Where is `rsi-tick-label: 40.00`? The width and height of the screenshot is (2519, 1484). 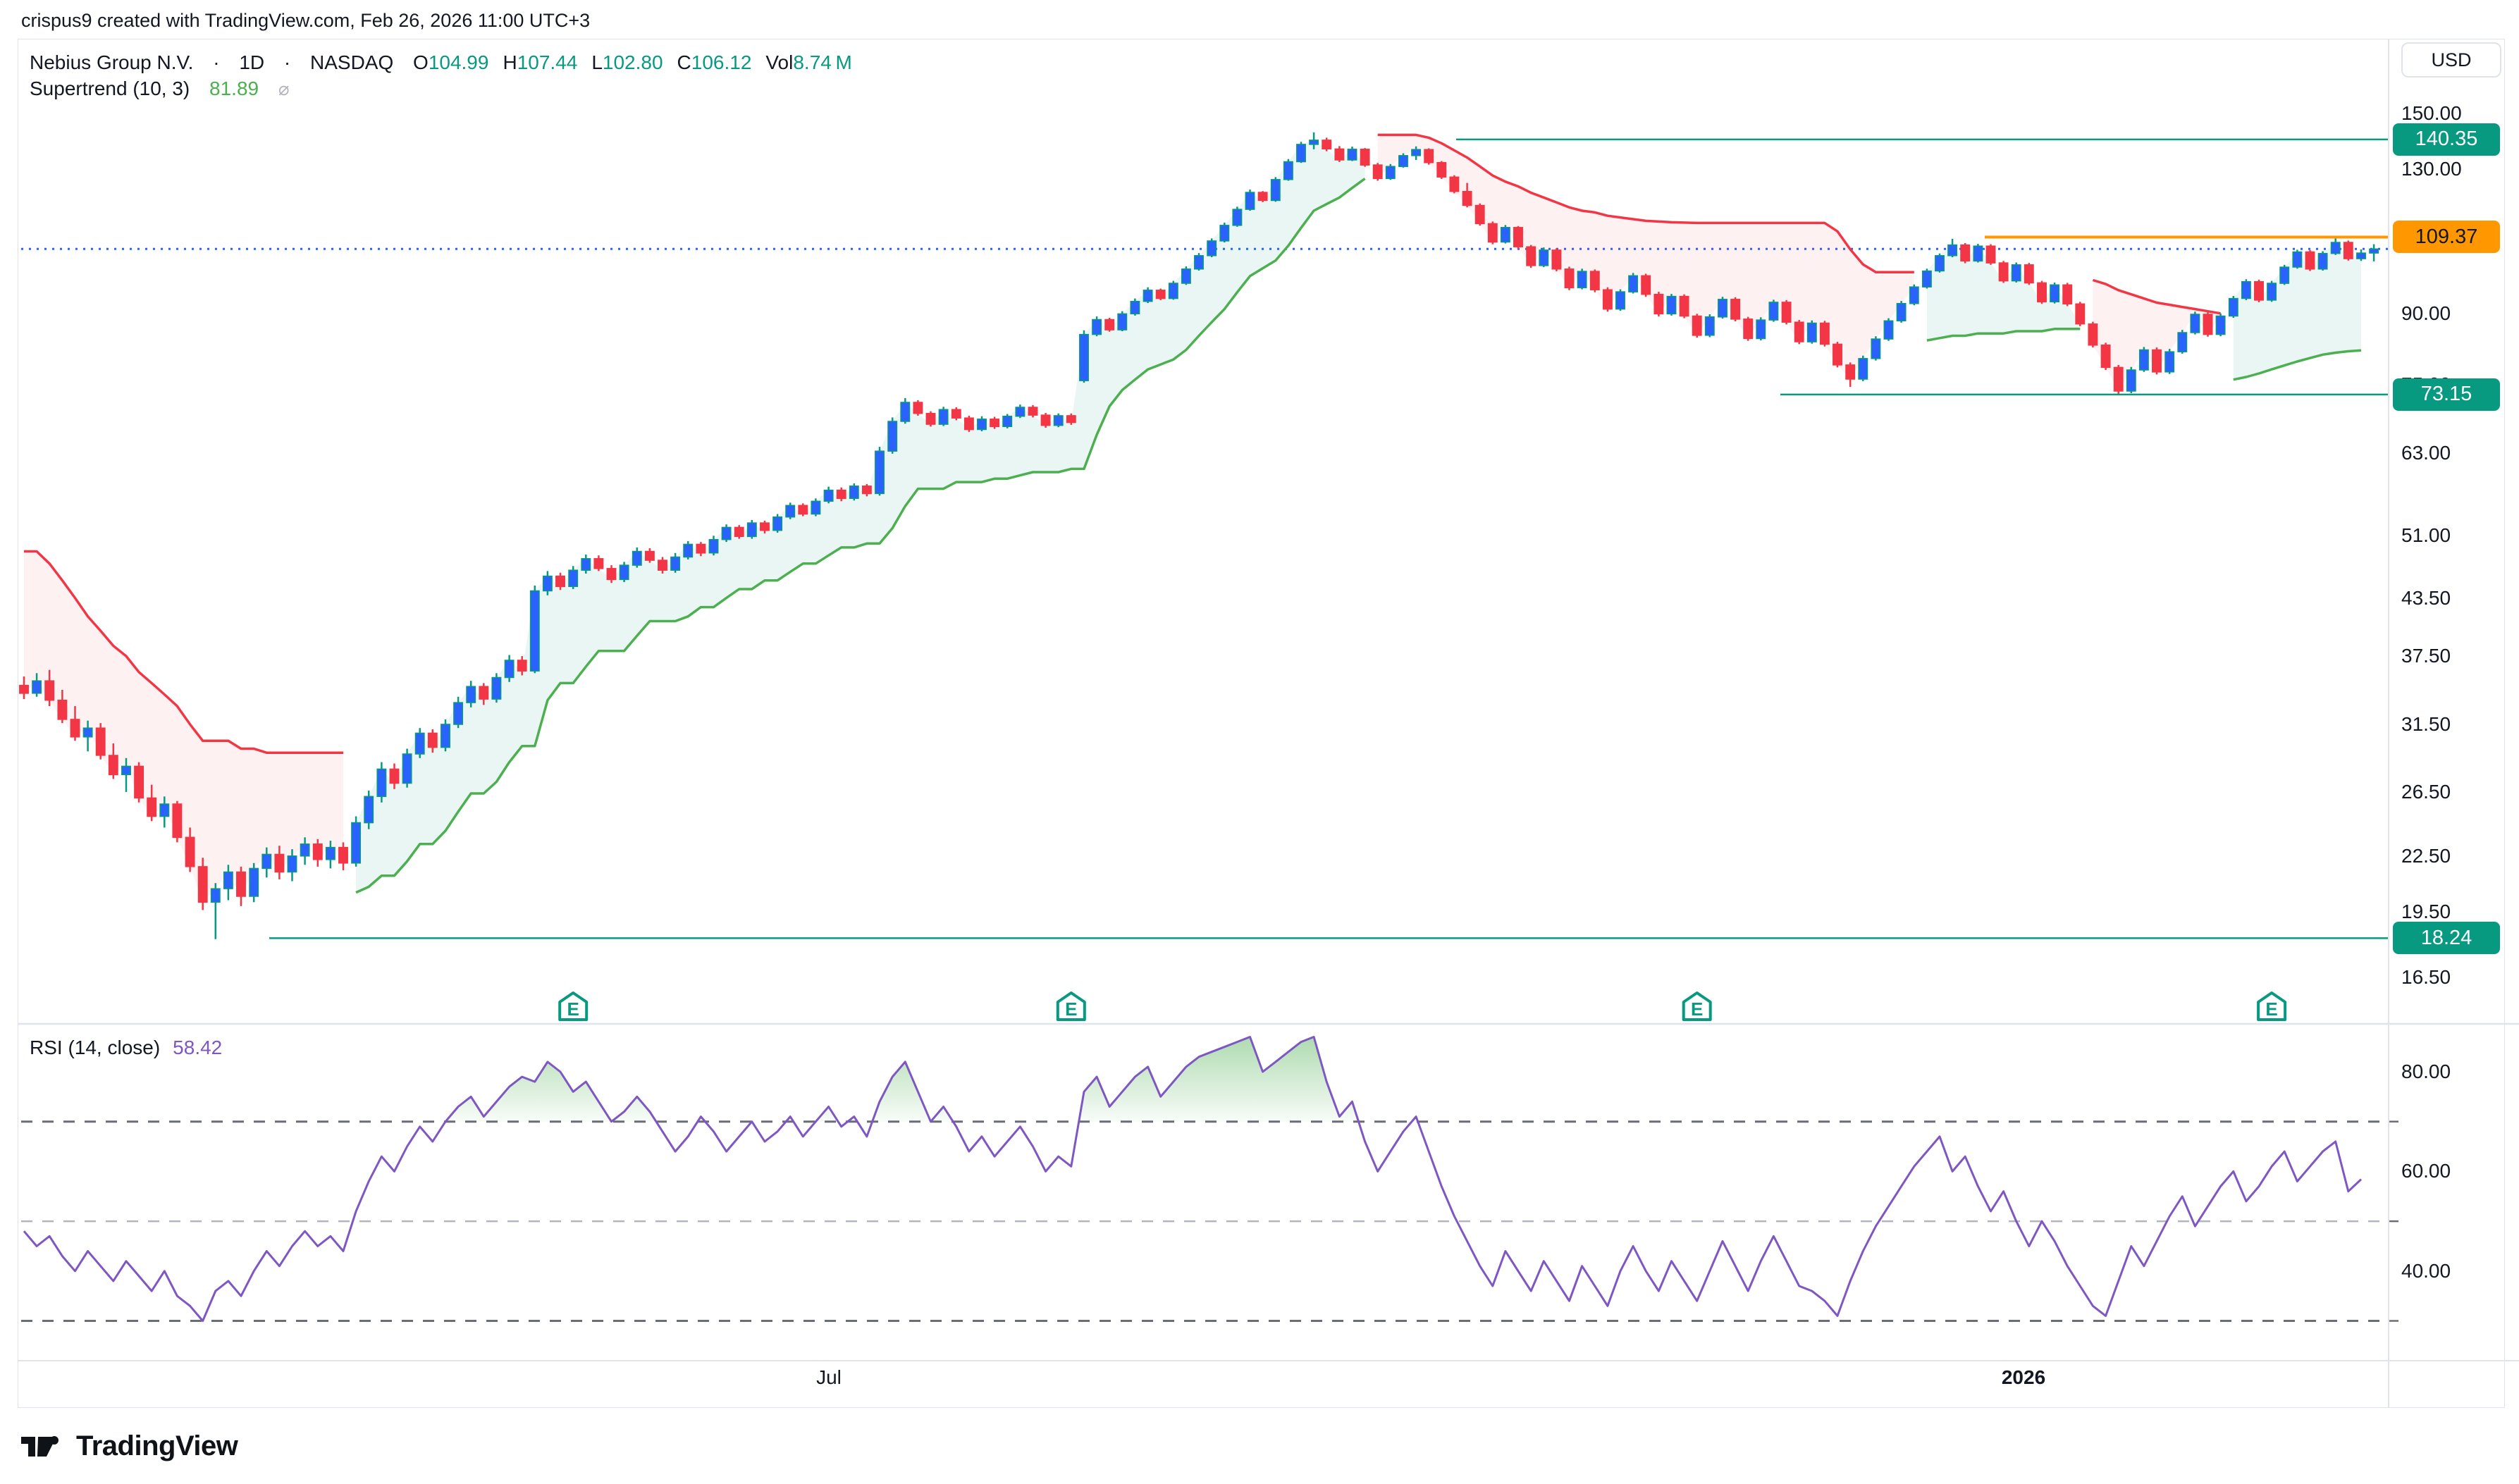 rsi-tick-label: 40.00 is located at coordinates (2426, 1270).